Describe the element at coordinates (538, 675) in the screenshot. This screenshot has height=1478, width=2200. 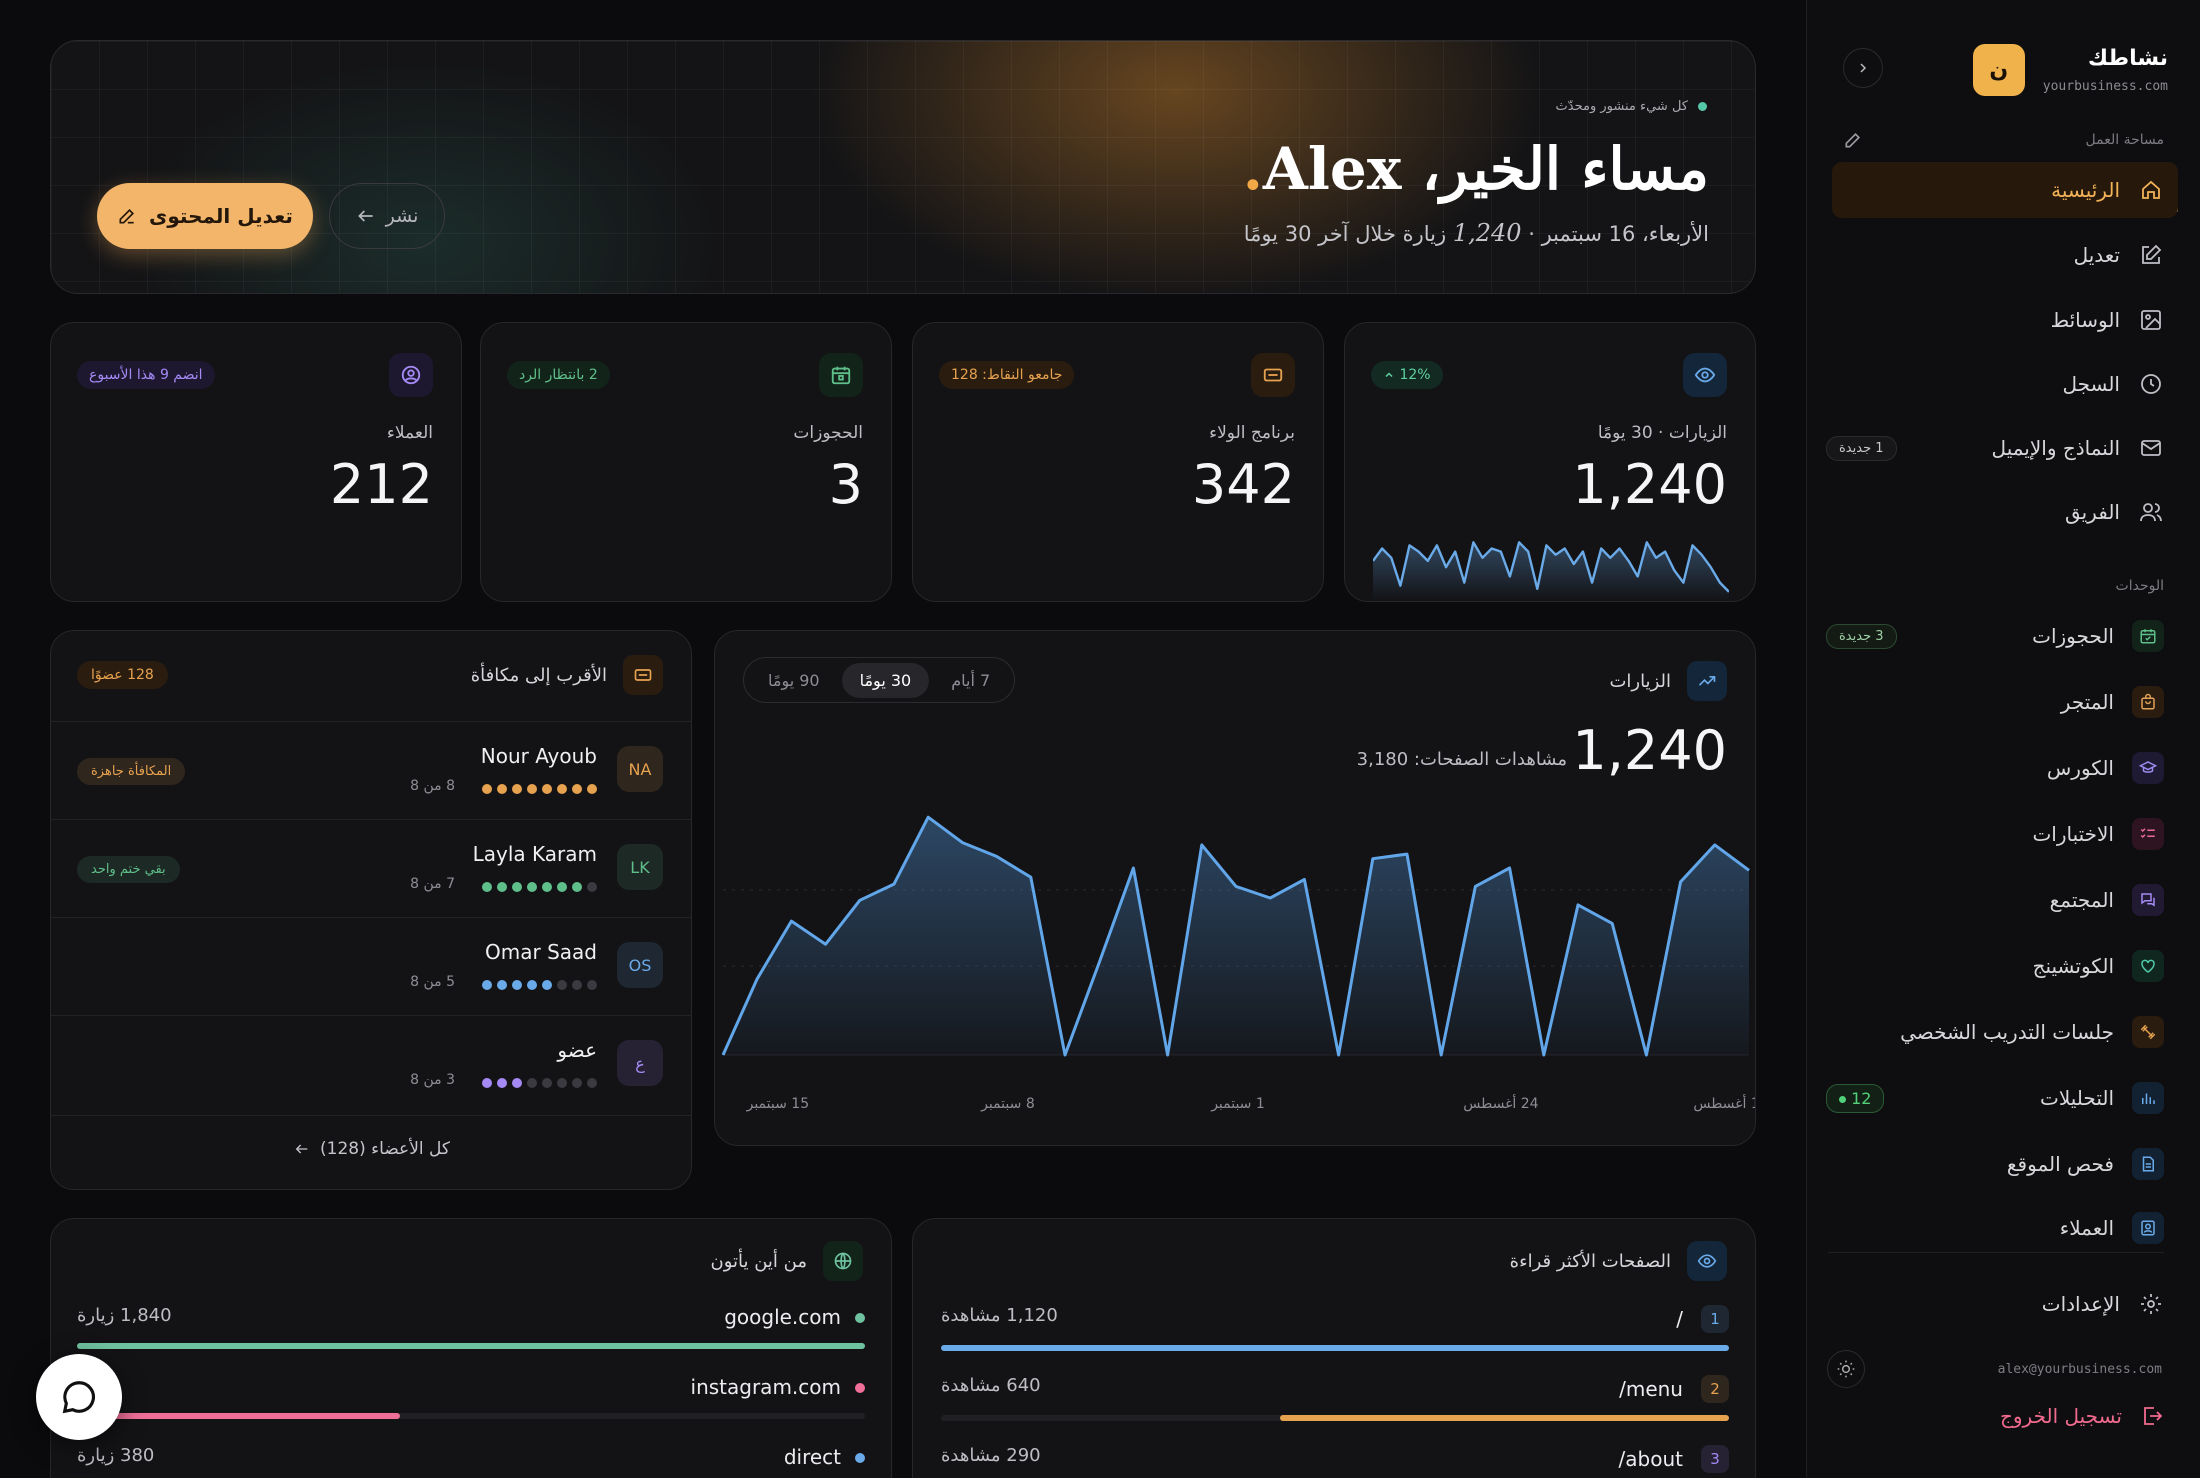
I see `rewards-title: الأقرب إلى مكافأة` at that location.